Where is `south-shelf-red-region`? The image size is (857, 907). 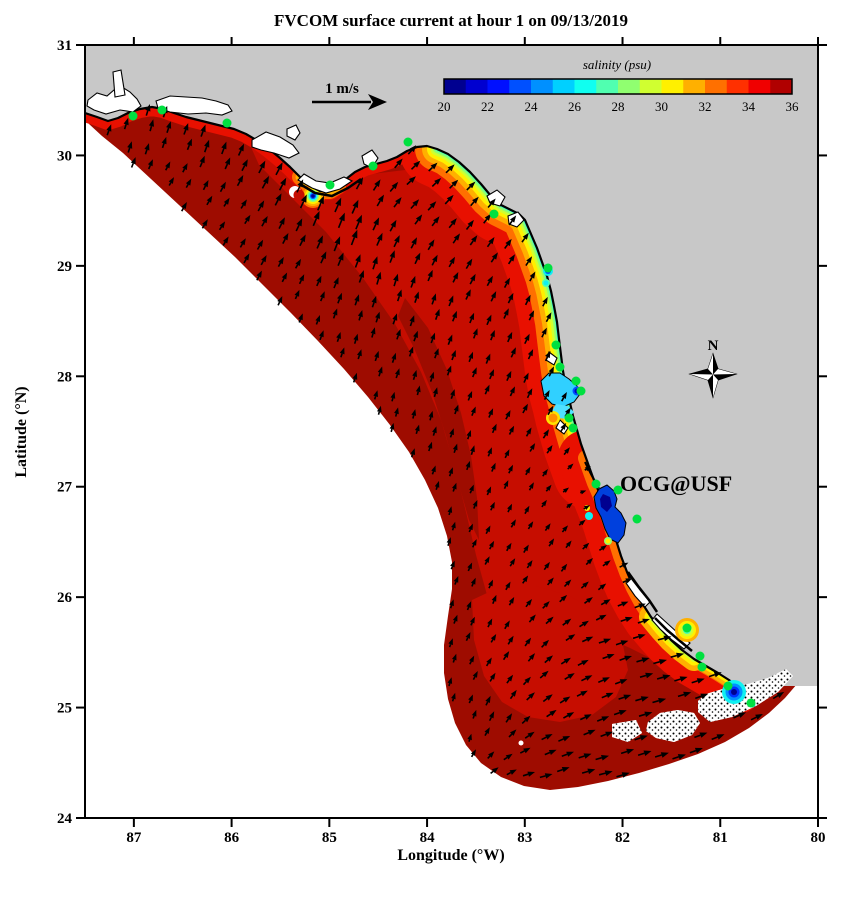 south-shelf-red-region is located at coordinates (550, 654).